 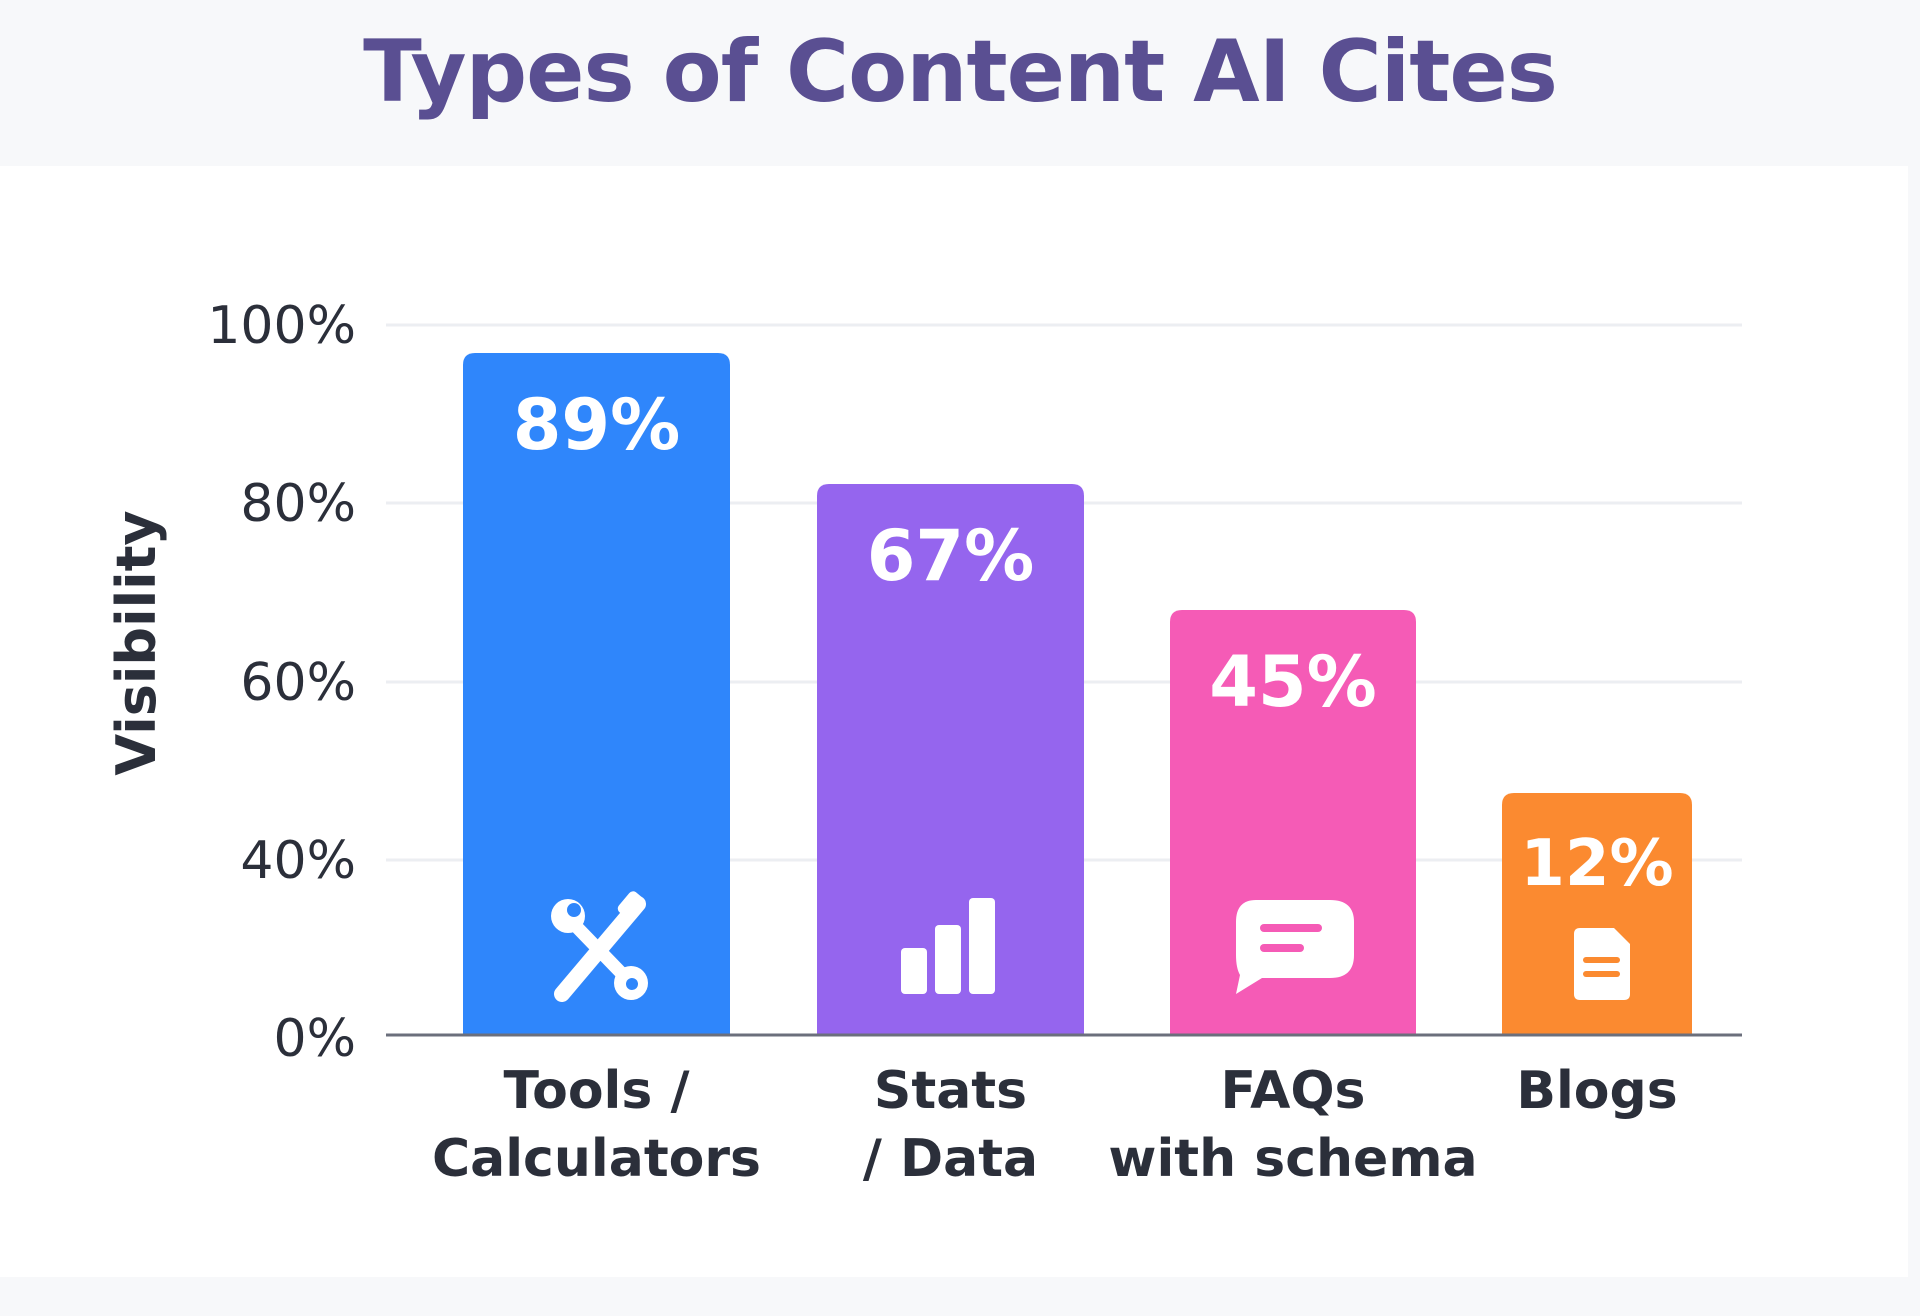 I want to click on y-tick-label: 100%, so click(x=281, y=326).